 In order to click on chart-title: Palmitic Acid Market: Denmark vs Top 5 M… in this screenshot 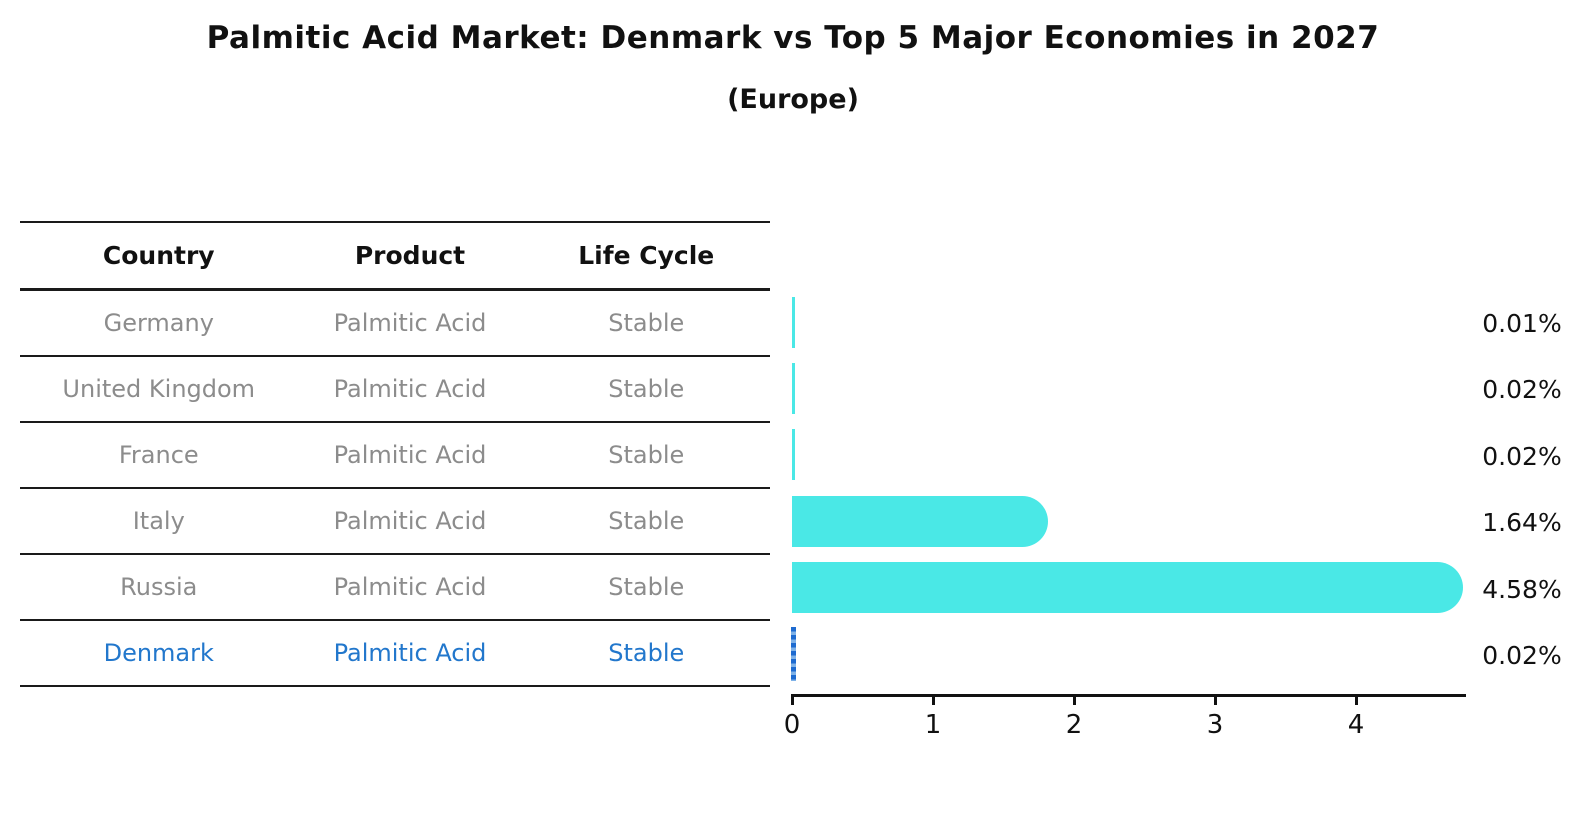, I will do `click(793, 38)`.